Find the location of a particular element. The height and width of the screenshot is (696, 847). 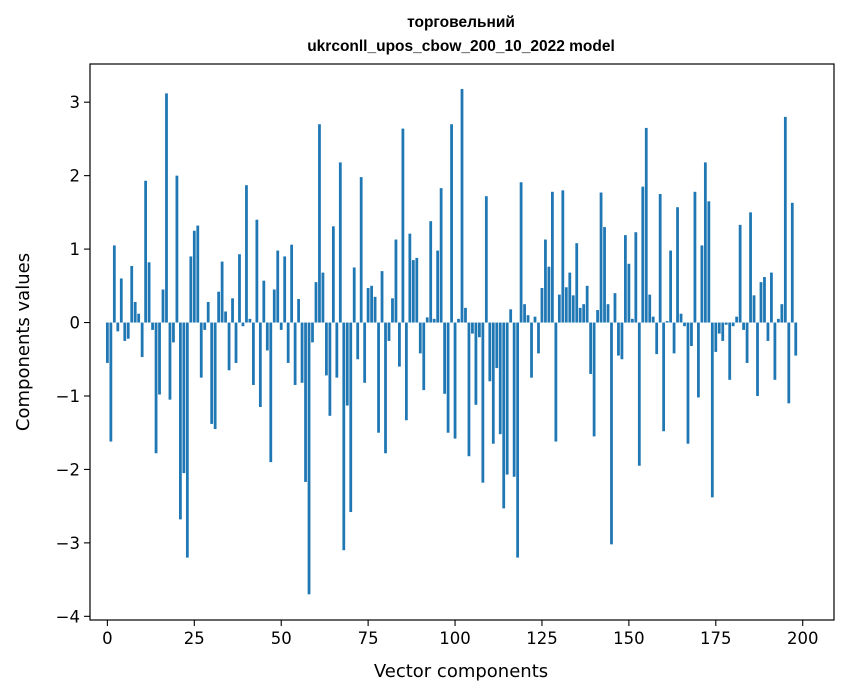

x-tick-label: 75 is located at coordinates (368, 638).